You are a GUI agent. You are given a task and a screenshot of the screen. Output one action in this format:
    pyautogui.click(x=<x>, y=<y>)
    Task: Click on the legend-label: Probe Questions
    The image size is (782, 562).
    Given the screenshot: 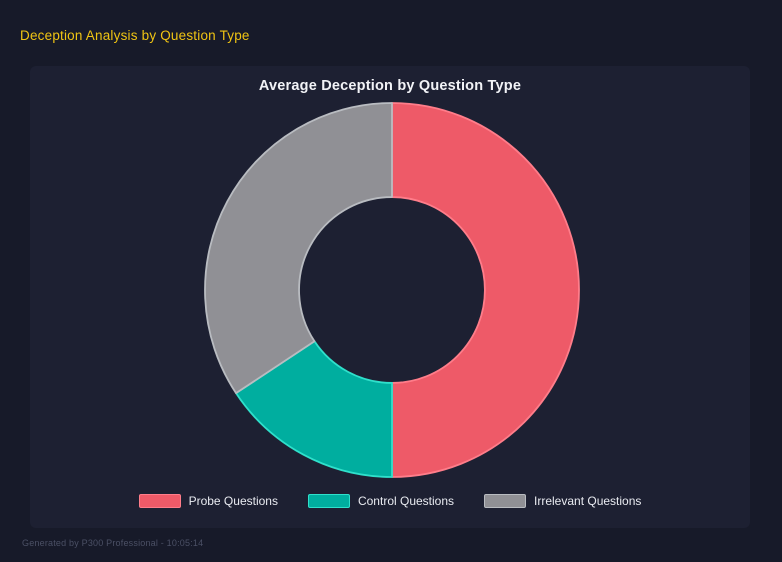 What is the action you would take?
    pyautogui.click(x=233, y=501)
    